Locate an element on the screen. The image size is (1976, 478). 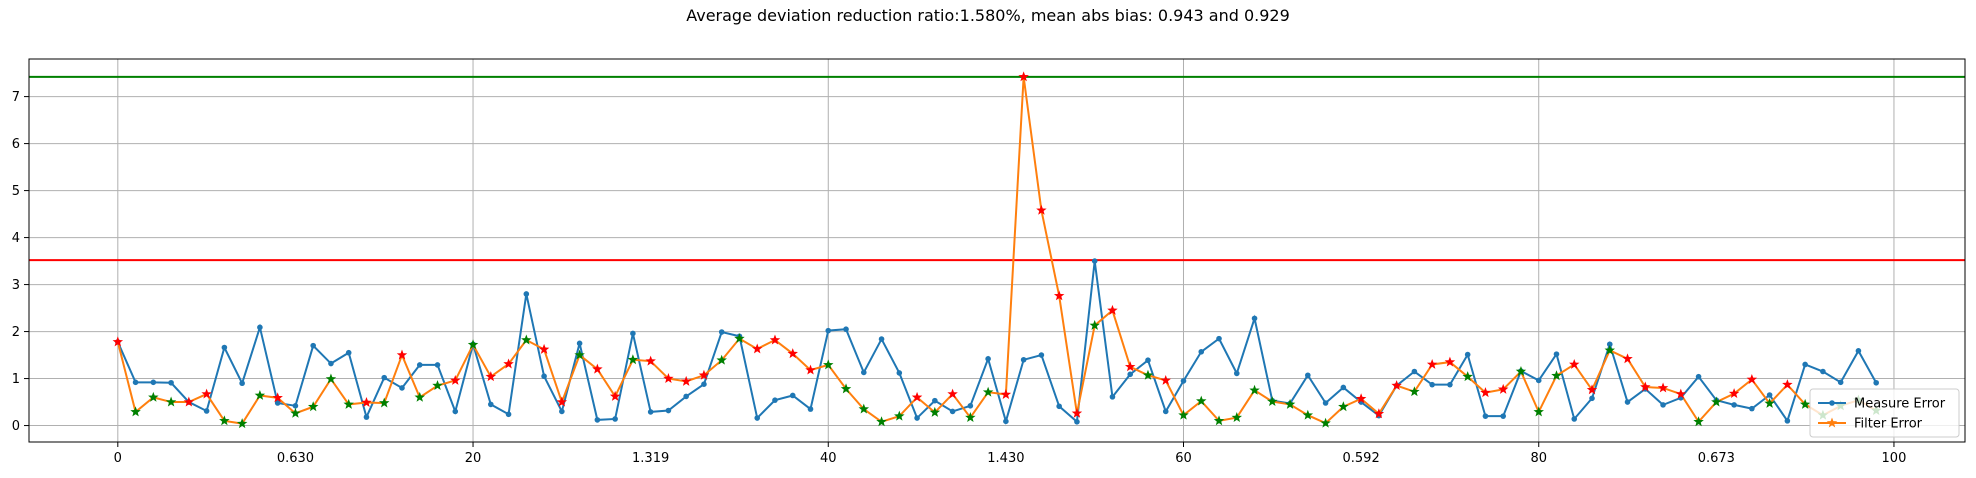
segment-ratio-label: 0.673 is located at coordinates (1716, 458).